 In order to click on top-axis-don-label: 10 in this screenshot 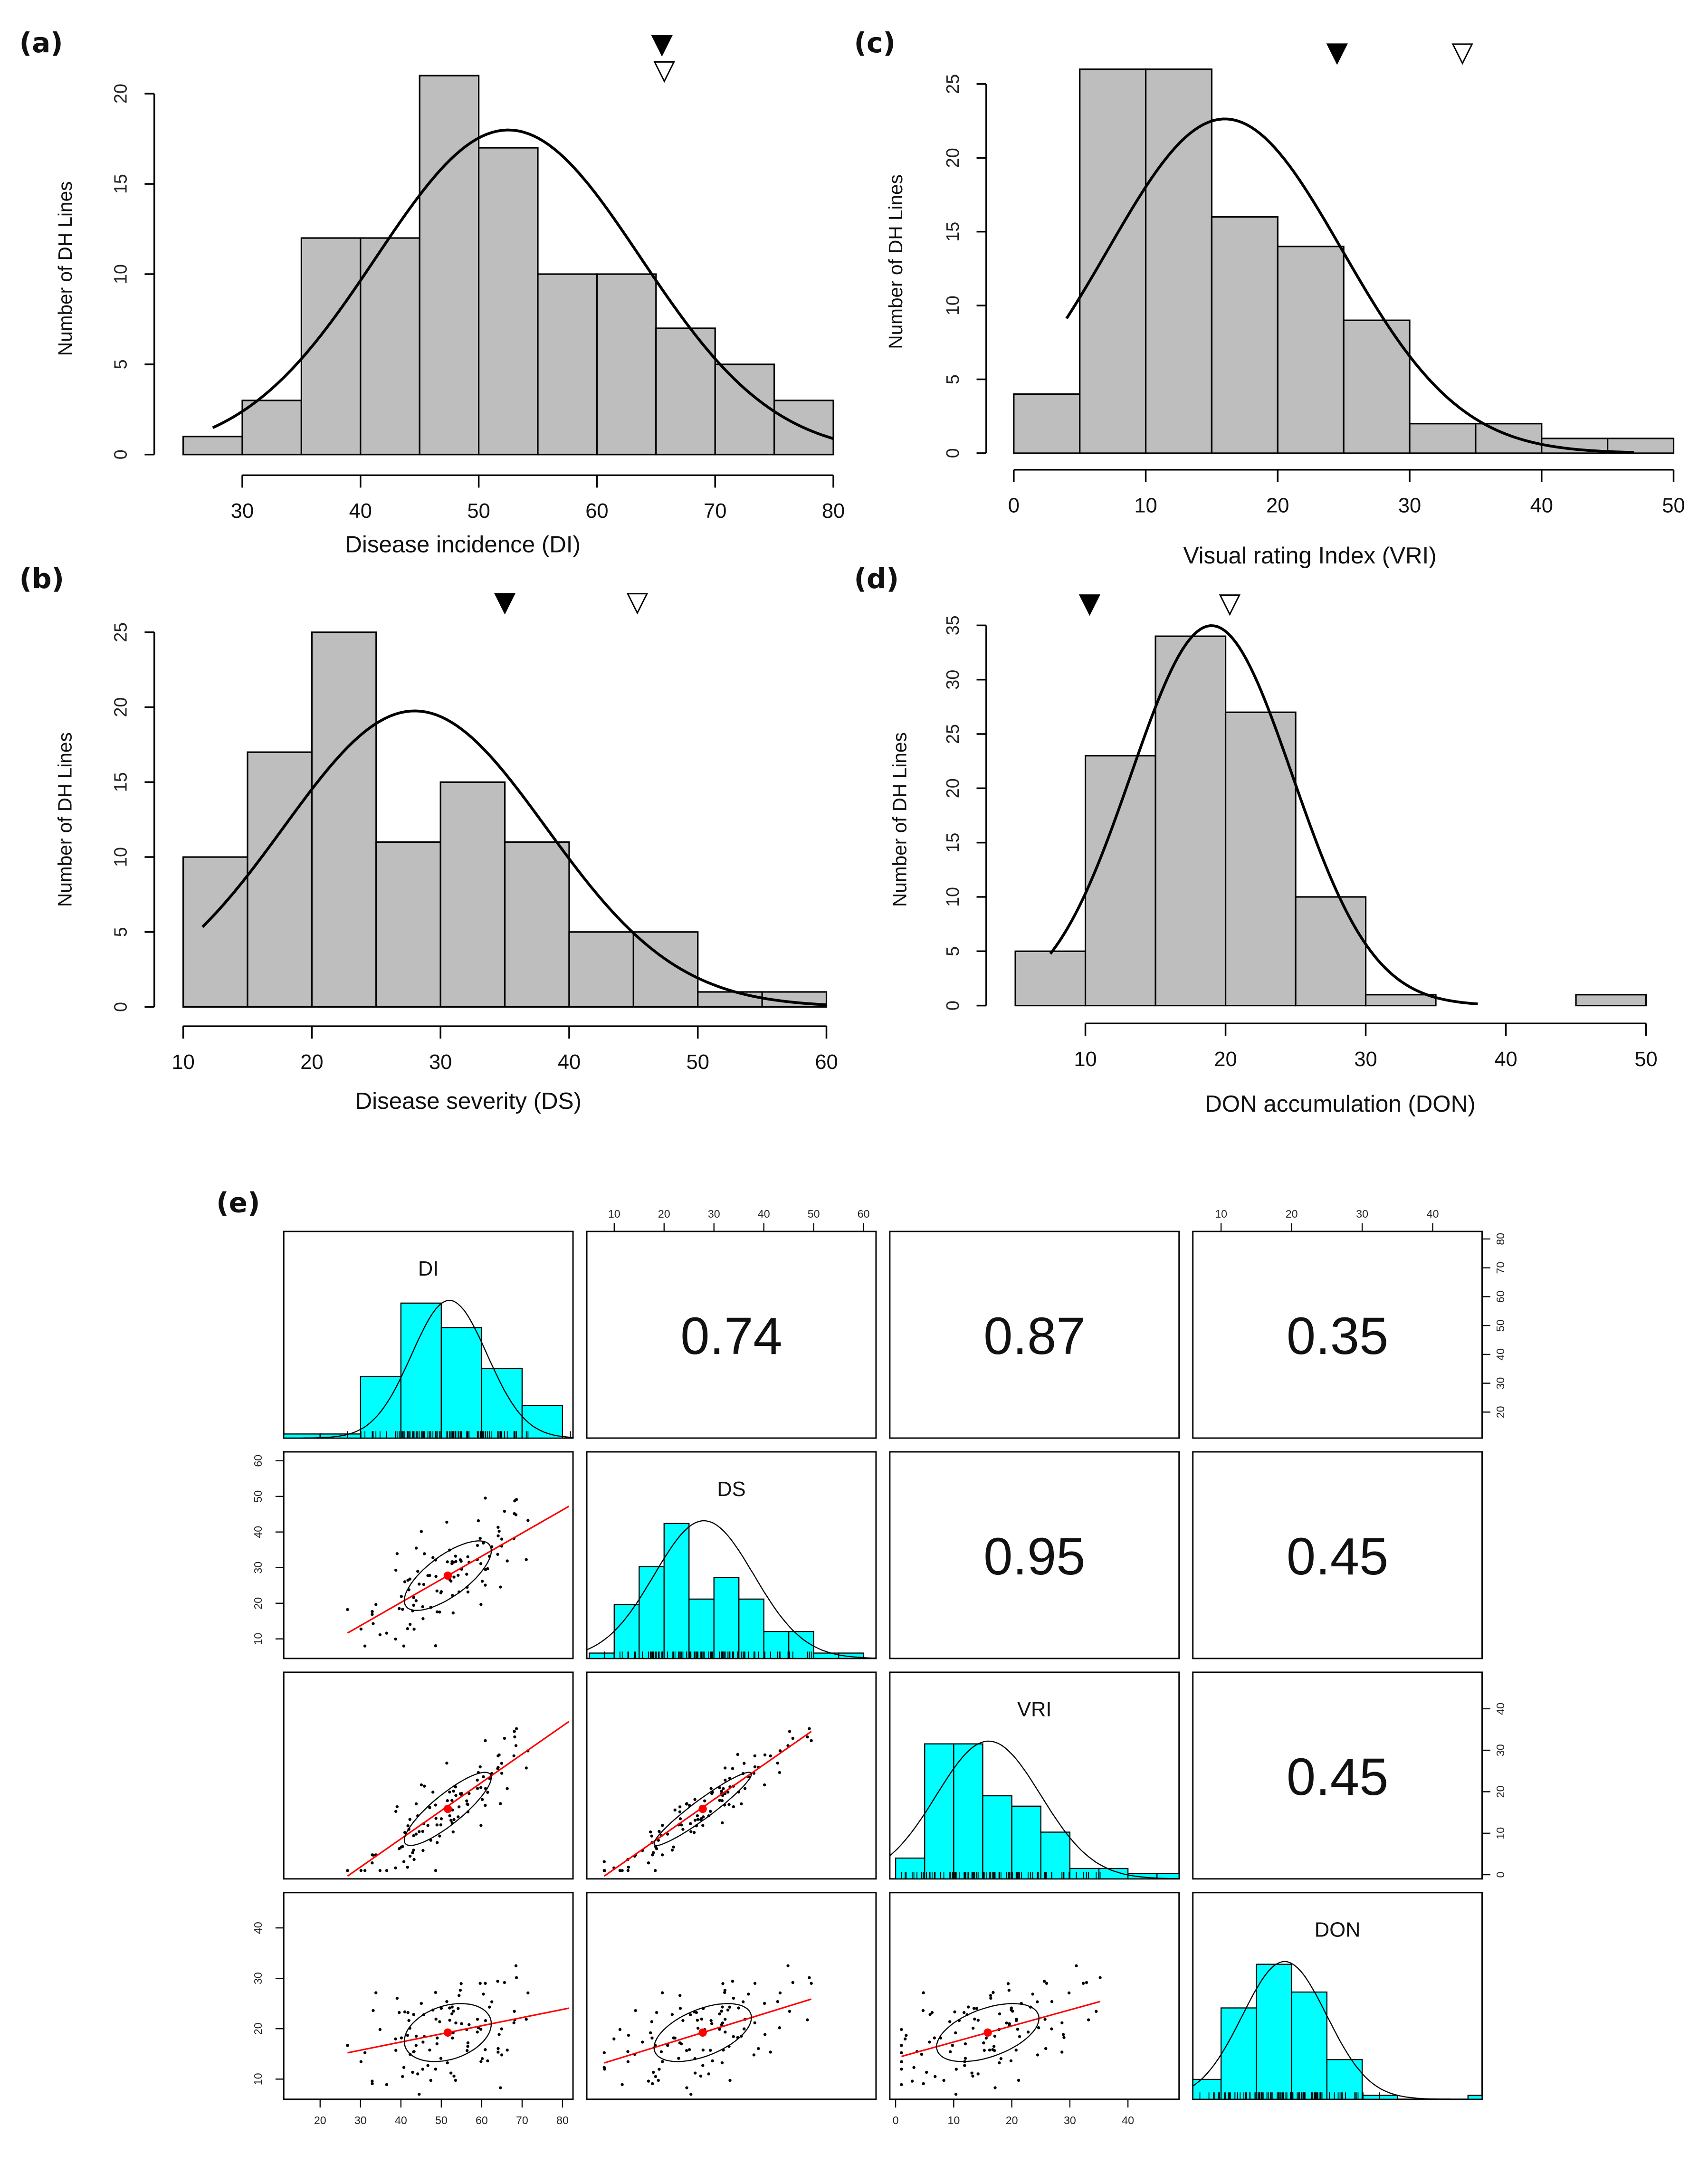, I will do `click(1221, 1214)`.